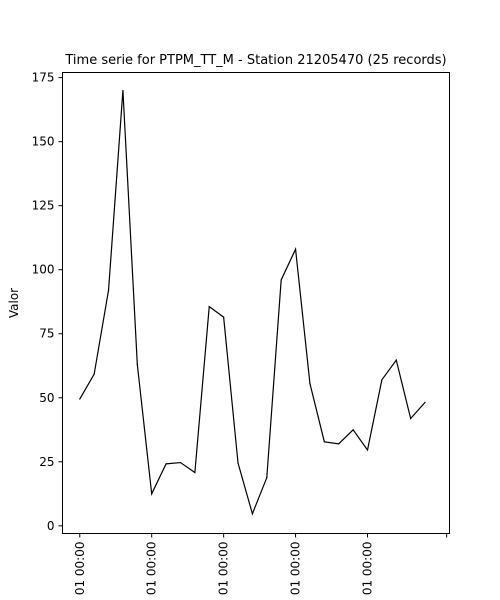  Describe the element at coordinates (51, 526) in the screenshot. I see `y-tick-label: 0` at that location.